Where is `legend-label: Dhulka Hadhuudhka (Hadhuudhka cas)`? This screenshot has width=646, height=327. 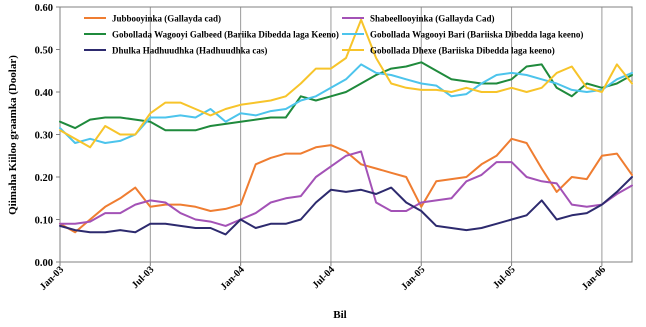
legend-label: Dhulka Hadhuudhka (Hadhuudhka cas) is located at coordinates (189, 51).